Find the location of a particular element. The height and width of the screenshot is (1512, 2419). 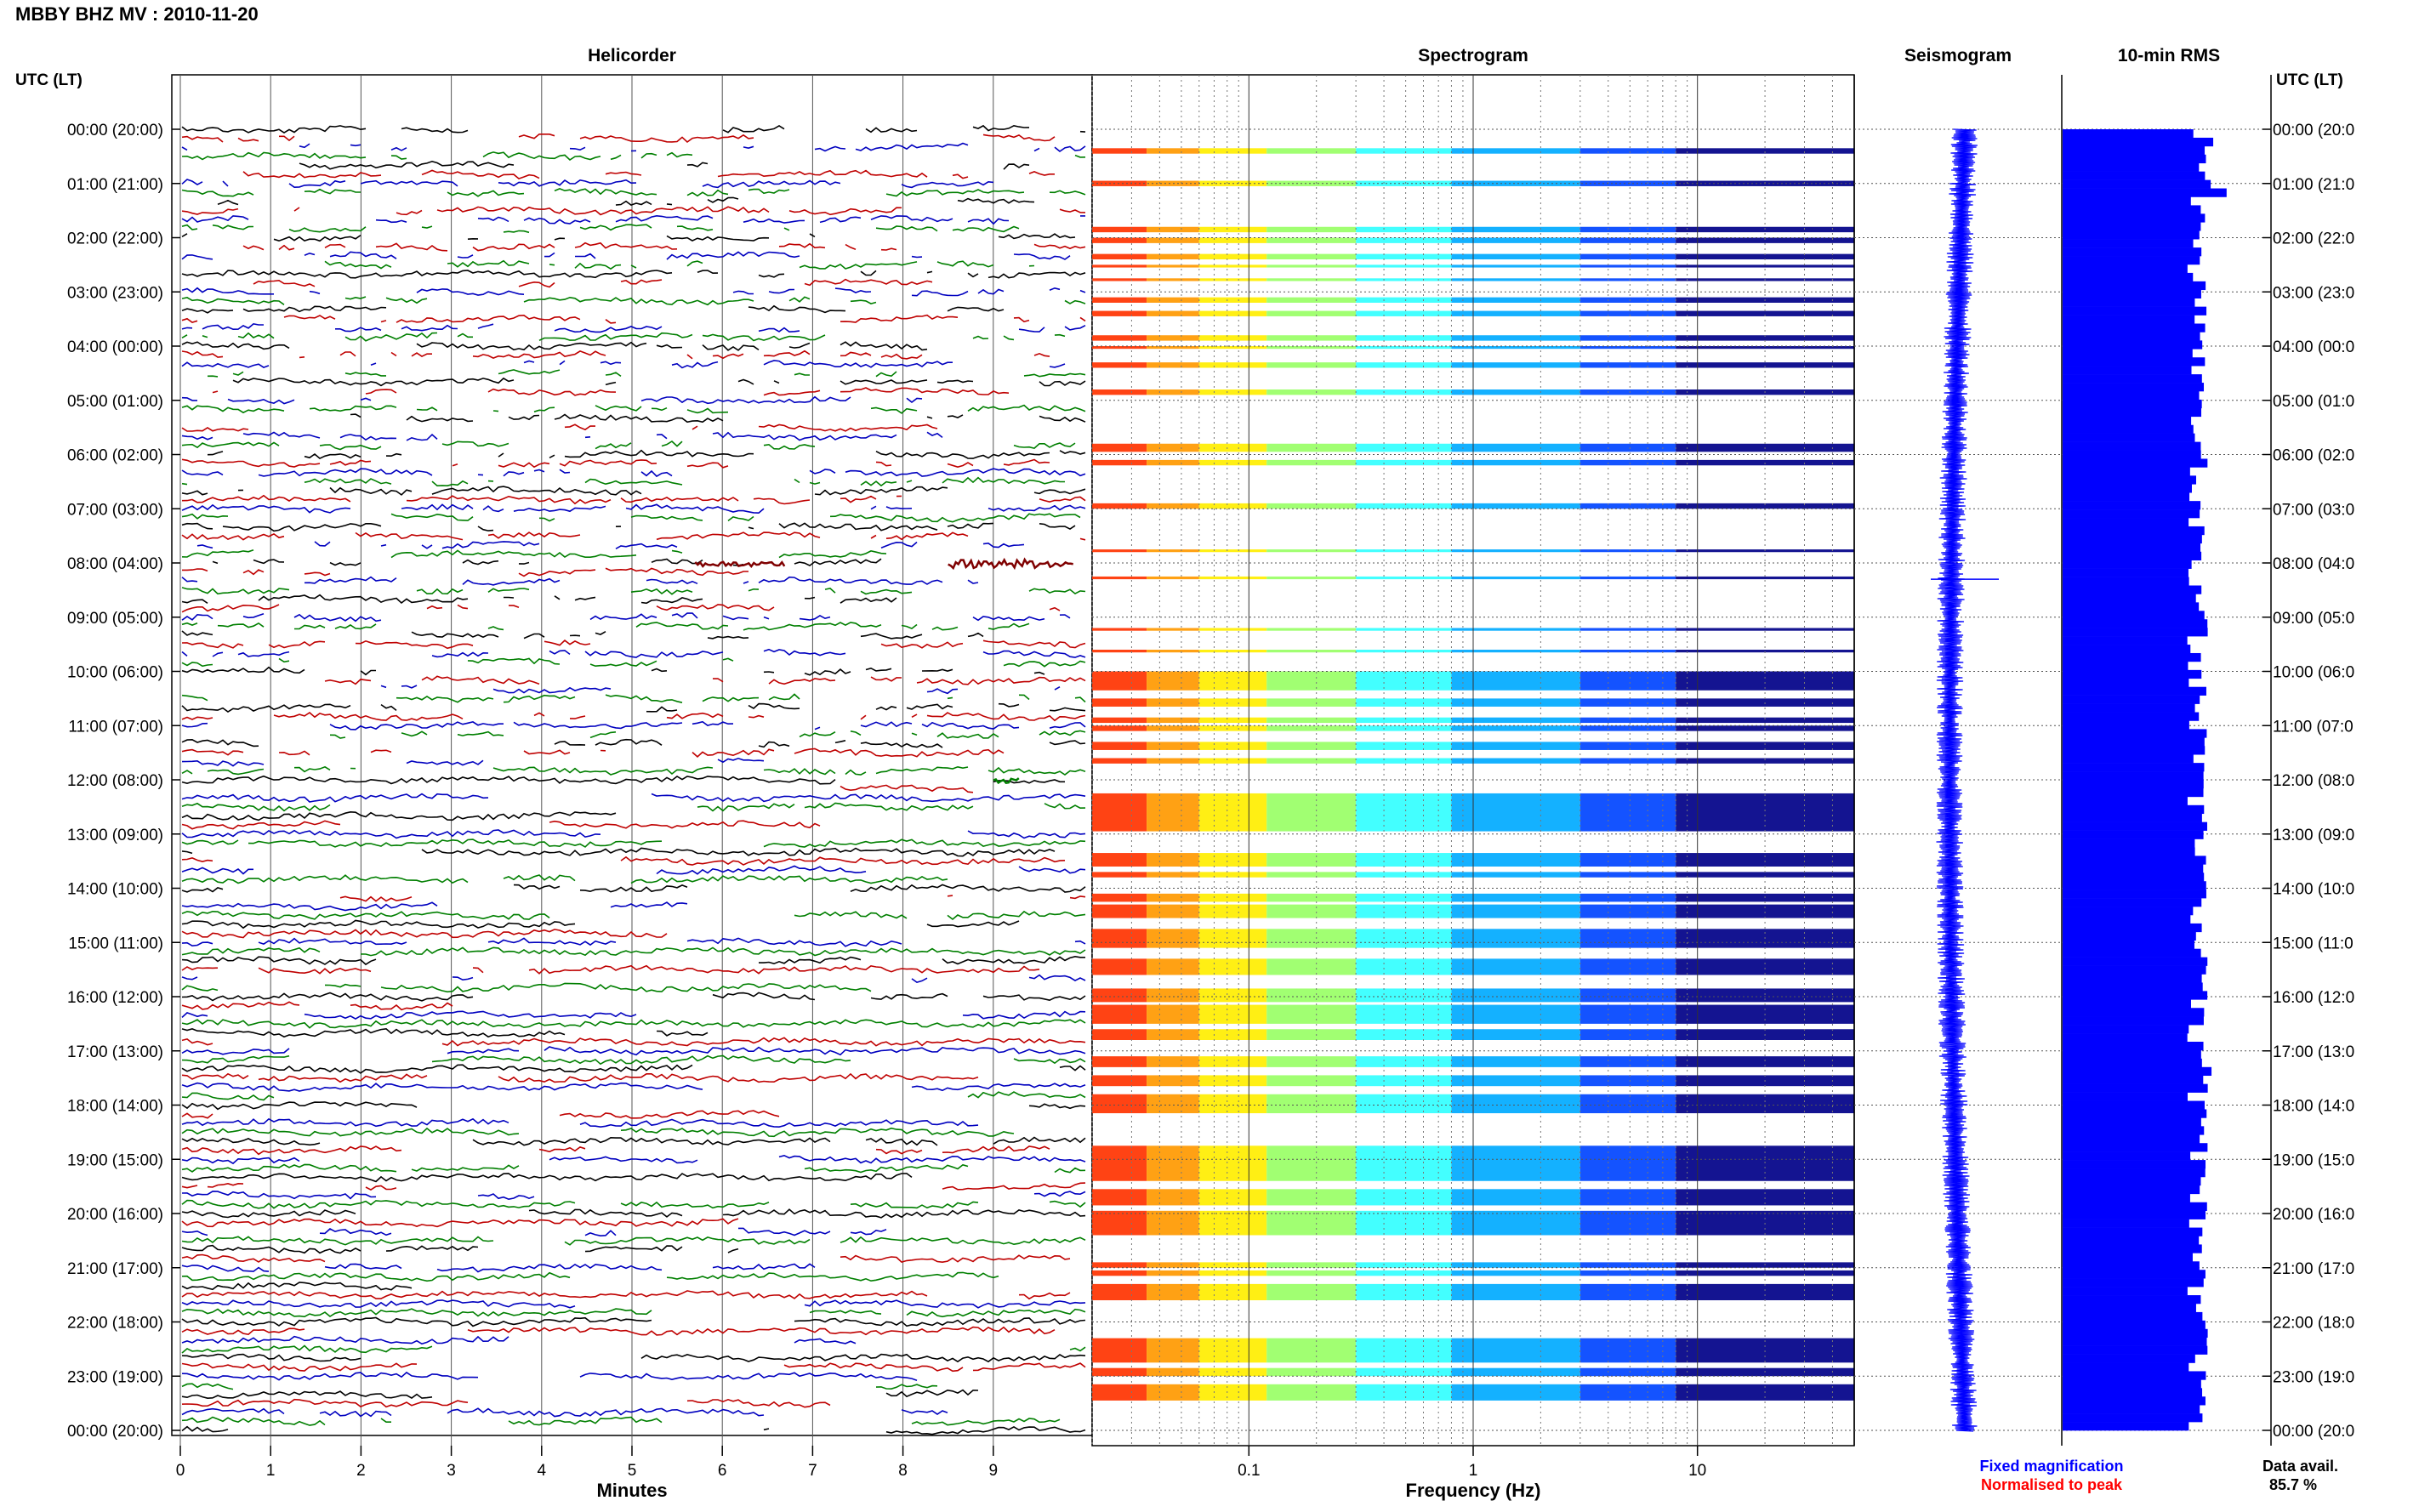

hour-label: 23:00 (19:00) is located at coordinates (115, 1377).